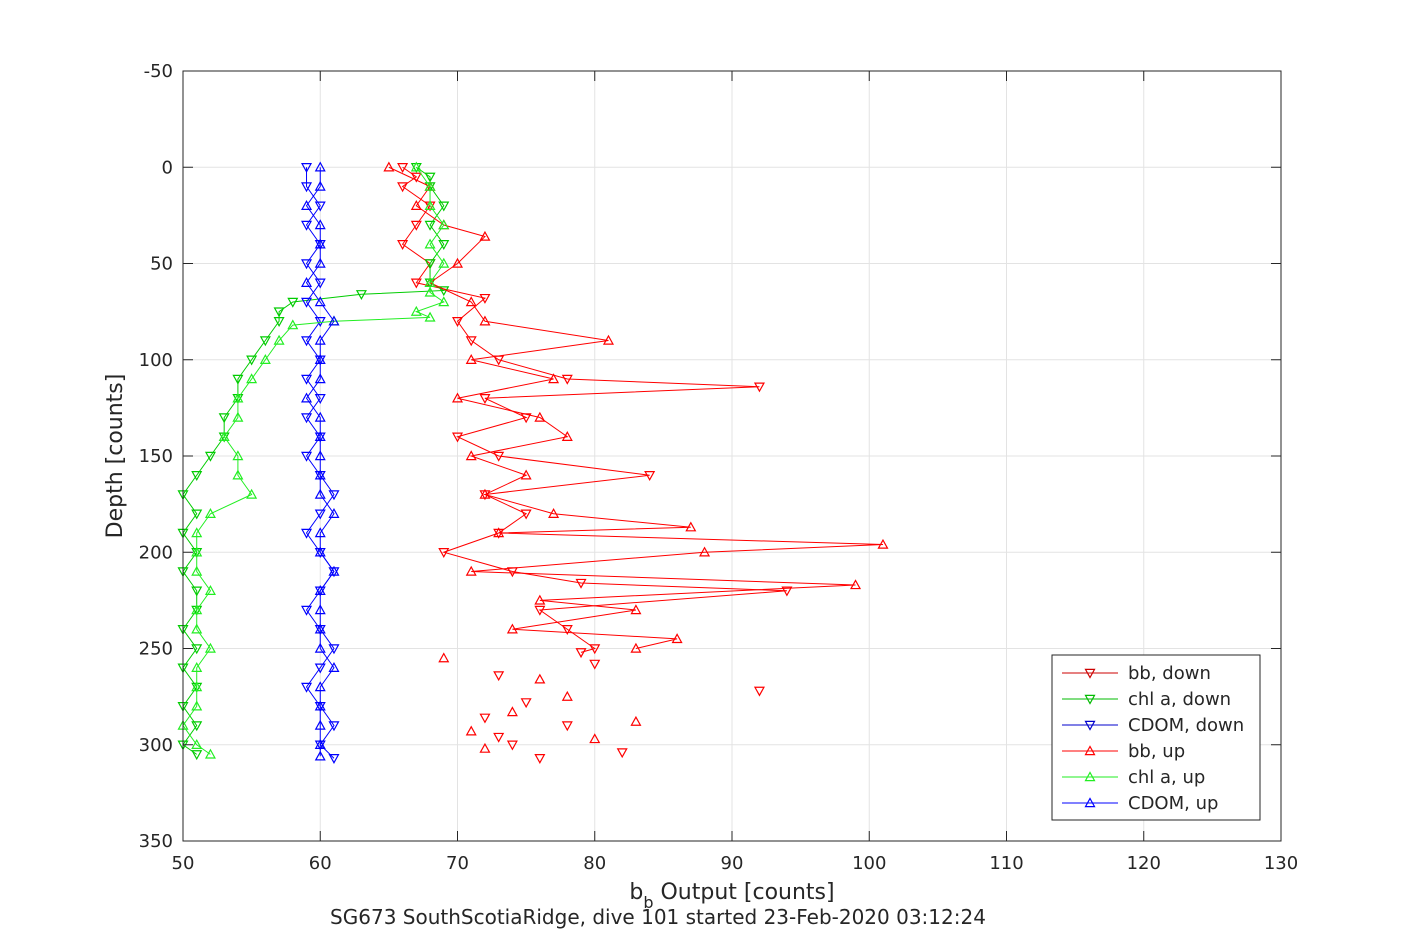 The image size is (1417, 950). I want to click on legend-label: bb, up, so click(1156, 751).